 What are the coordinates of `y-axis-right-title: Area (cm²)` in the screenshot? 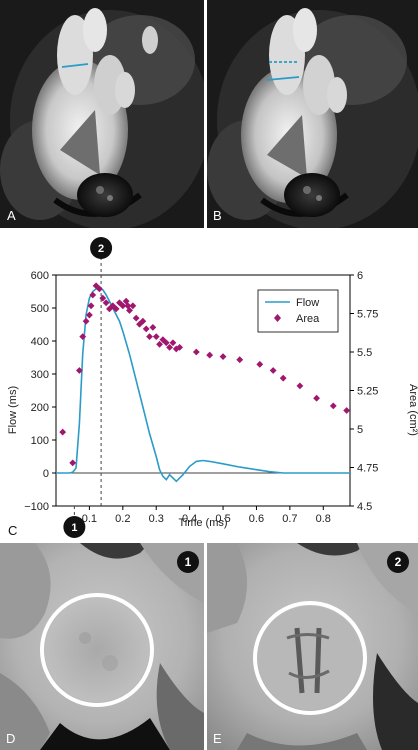 It's located at (412, 410).